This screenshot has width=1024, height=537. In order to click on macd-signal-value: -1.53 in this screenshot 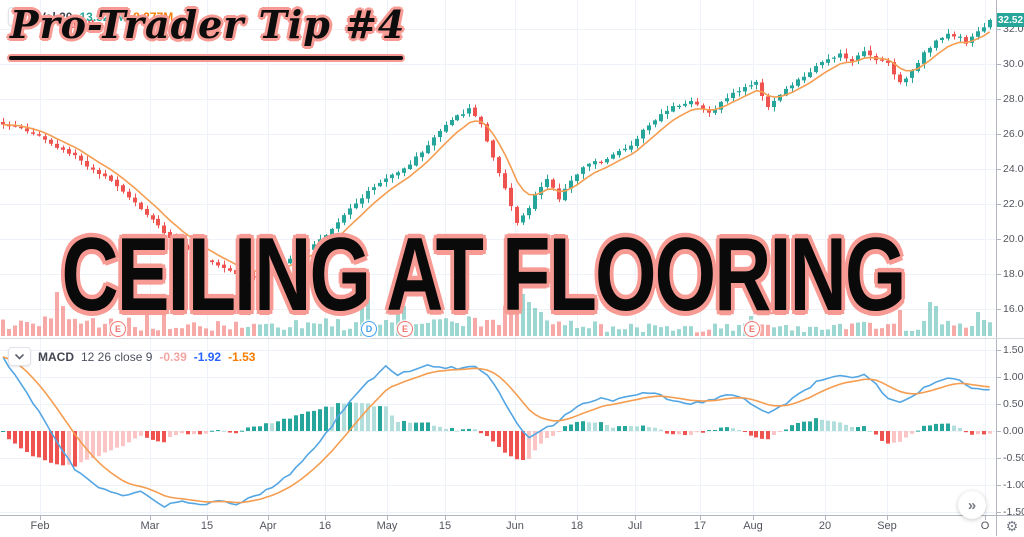, I will do `click(242, 356)`.